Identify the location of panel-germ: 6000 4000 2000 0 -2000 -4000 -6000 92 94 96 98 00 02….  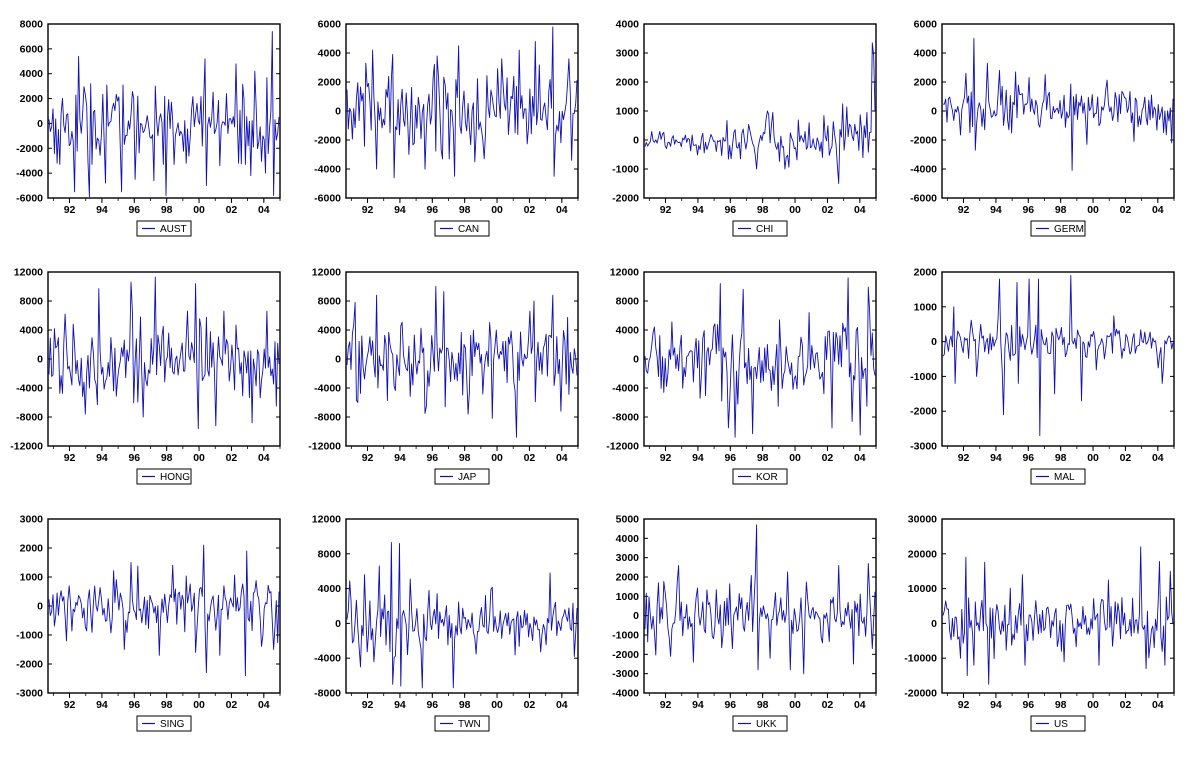
(1042, 128).